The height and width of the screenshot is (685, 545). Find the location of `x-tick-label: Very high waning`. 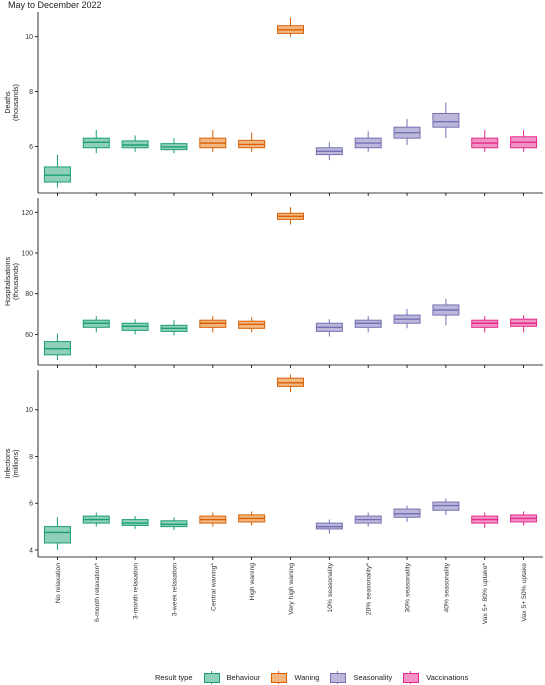

x-tick-label: Very high waning is located at coordinates (291, 589).